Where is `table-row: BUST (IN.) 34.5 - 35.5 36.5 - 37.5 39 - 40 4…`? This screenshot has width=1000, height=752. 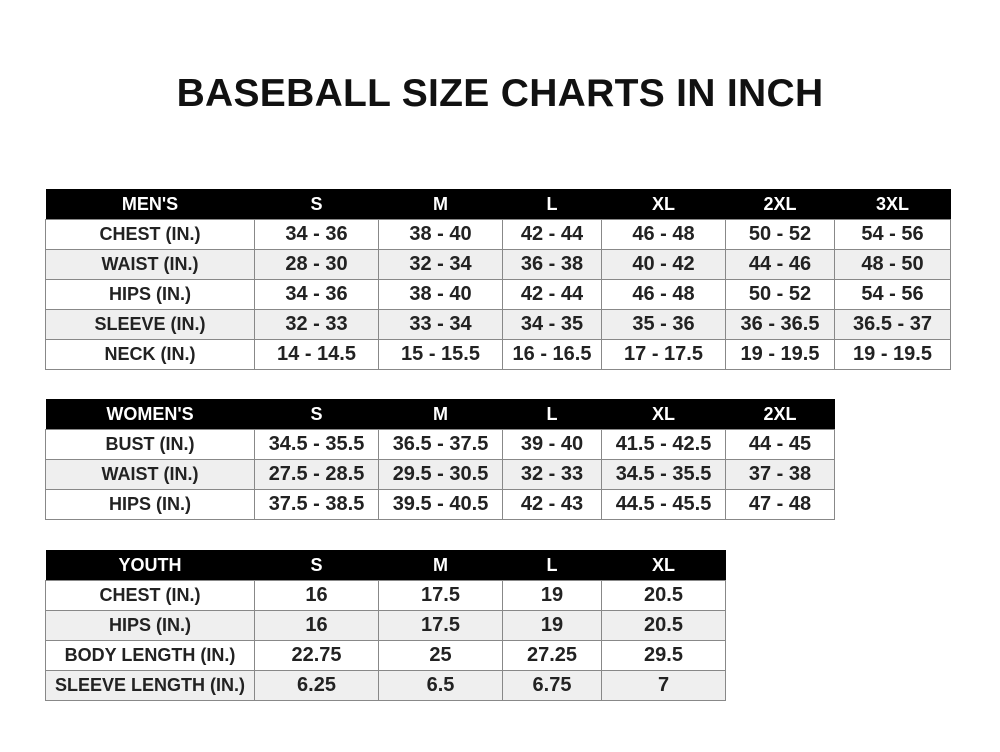 table-row: BUST (IN.) 34.5 - 35.5 36.5 - 37.5 39 - 40 4… is located at coordinates (440, 444).